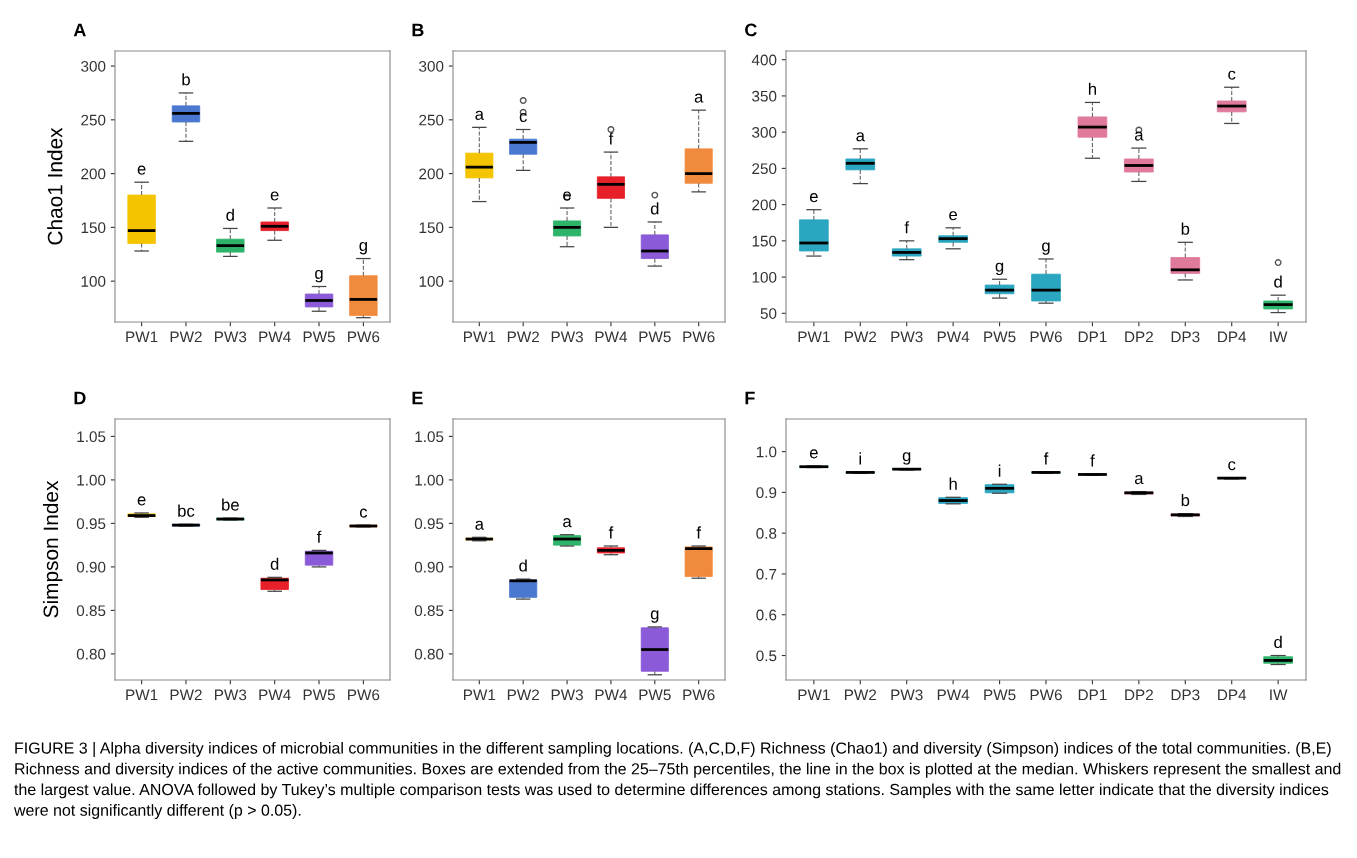 The height and width of the screenshot is (858, 1357). I want to click on chart-title: D, so click(80, 398).